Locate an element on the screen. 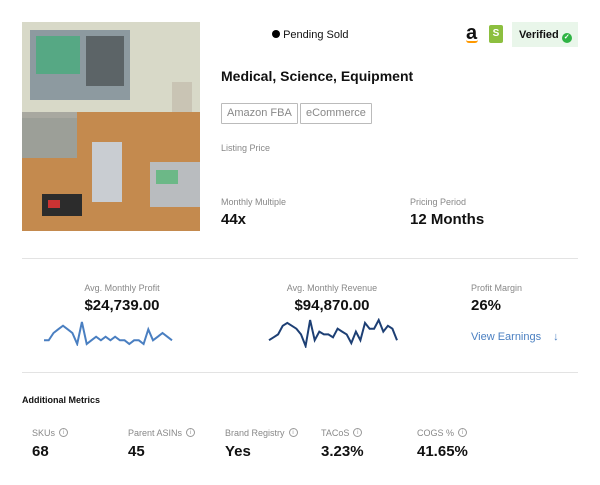 This screenshot has width=600, height=485. metric-label: SKUs i is located at coordinates (50, 433).